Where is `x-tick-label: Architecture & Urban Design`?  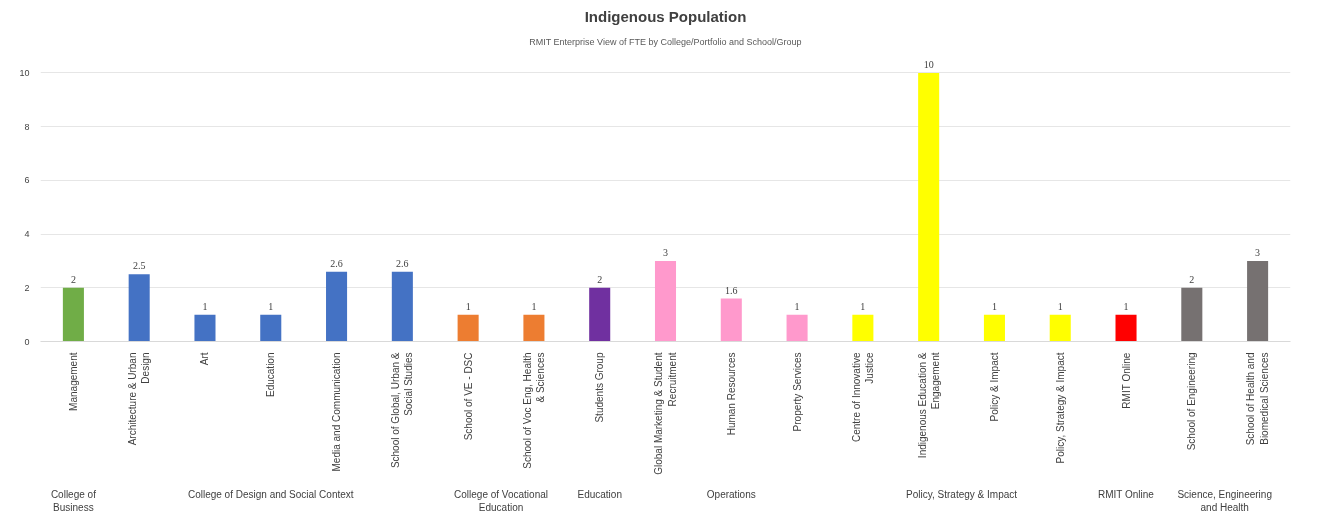 x-tick-label: Architecture & Urban Design is located at coordinates (139, 399).